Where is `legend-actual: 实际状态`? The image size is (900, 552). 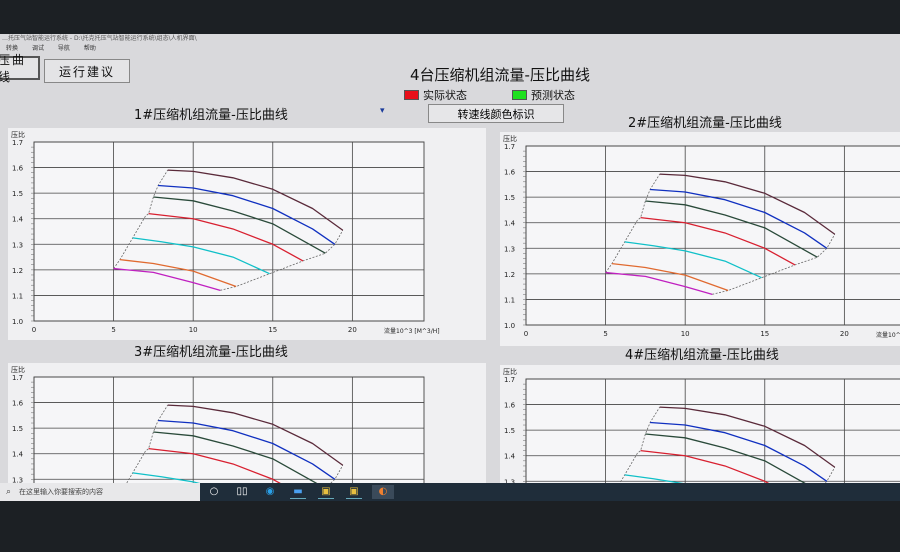 legend-actual: 实际状态 is located at coordinates (435, 95).